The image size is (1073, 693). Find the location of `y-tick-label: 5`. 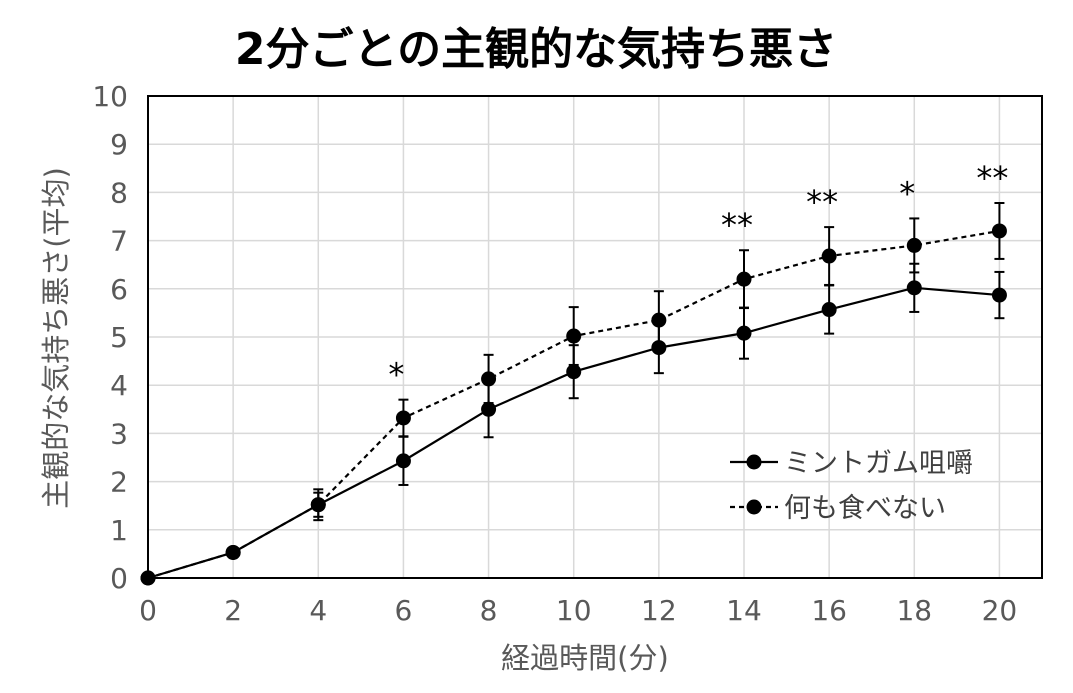

y-tick-label: 5 is located at coordinates (119, 337).